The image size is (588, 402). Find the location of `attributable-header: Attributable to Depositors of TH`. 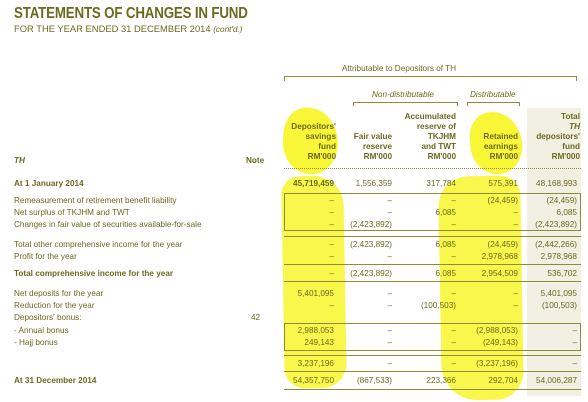

attributable-header: Attributable to Depositors of TH is located at coordinates (399, 68).